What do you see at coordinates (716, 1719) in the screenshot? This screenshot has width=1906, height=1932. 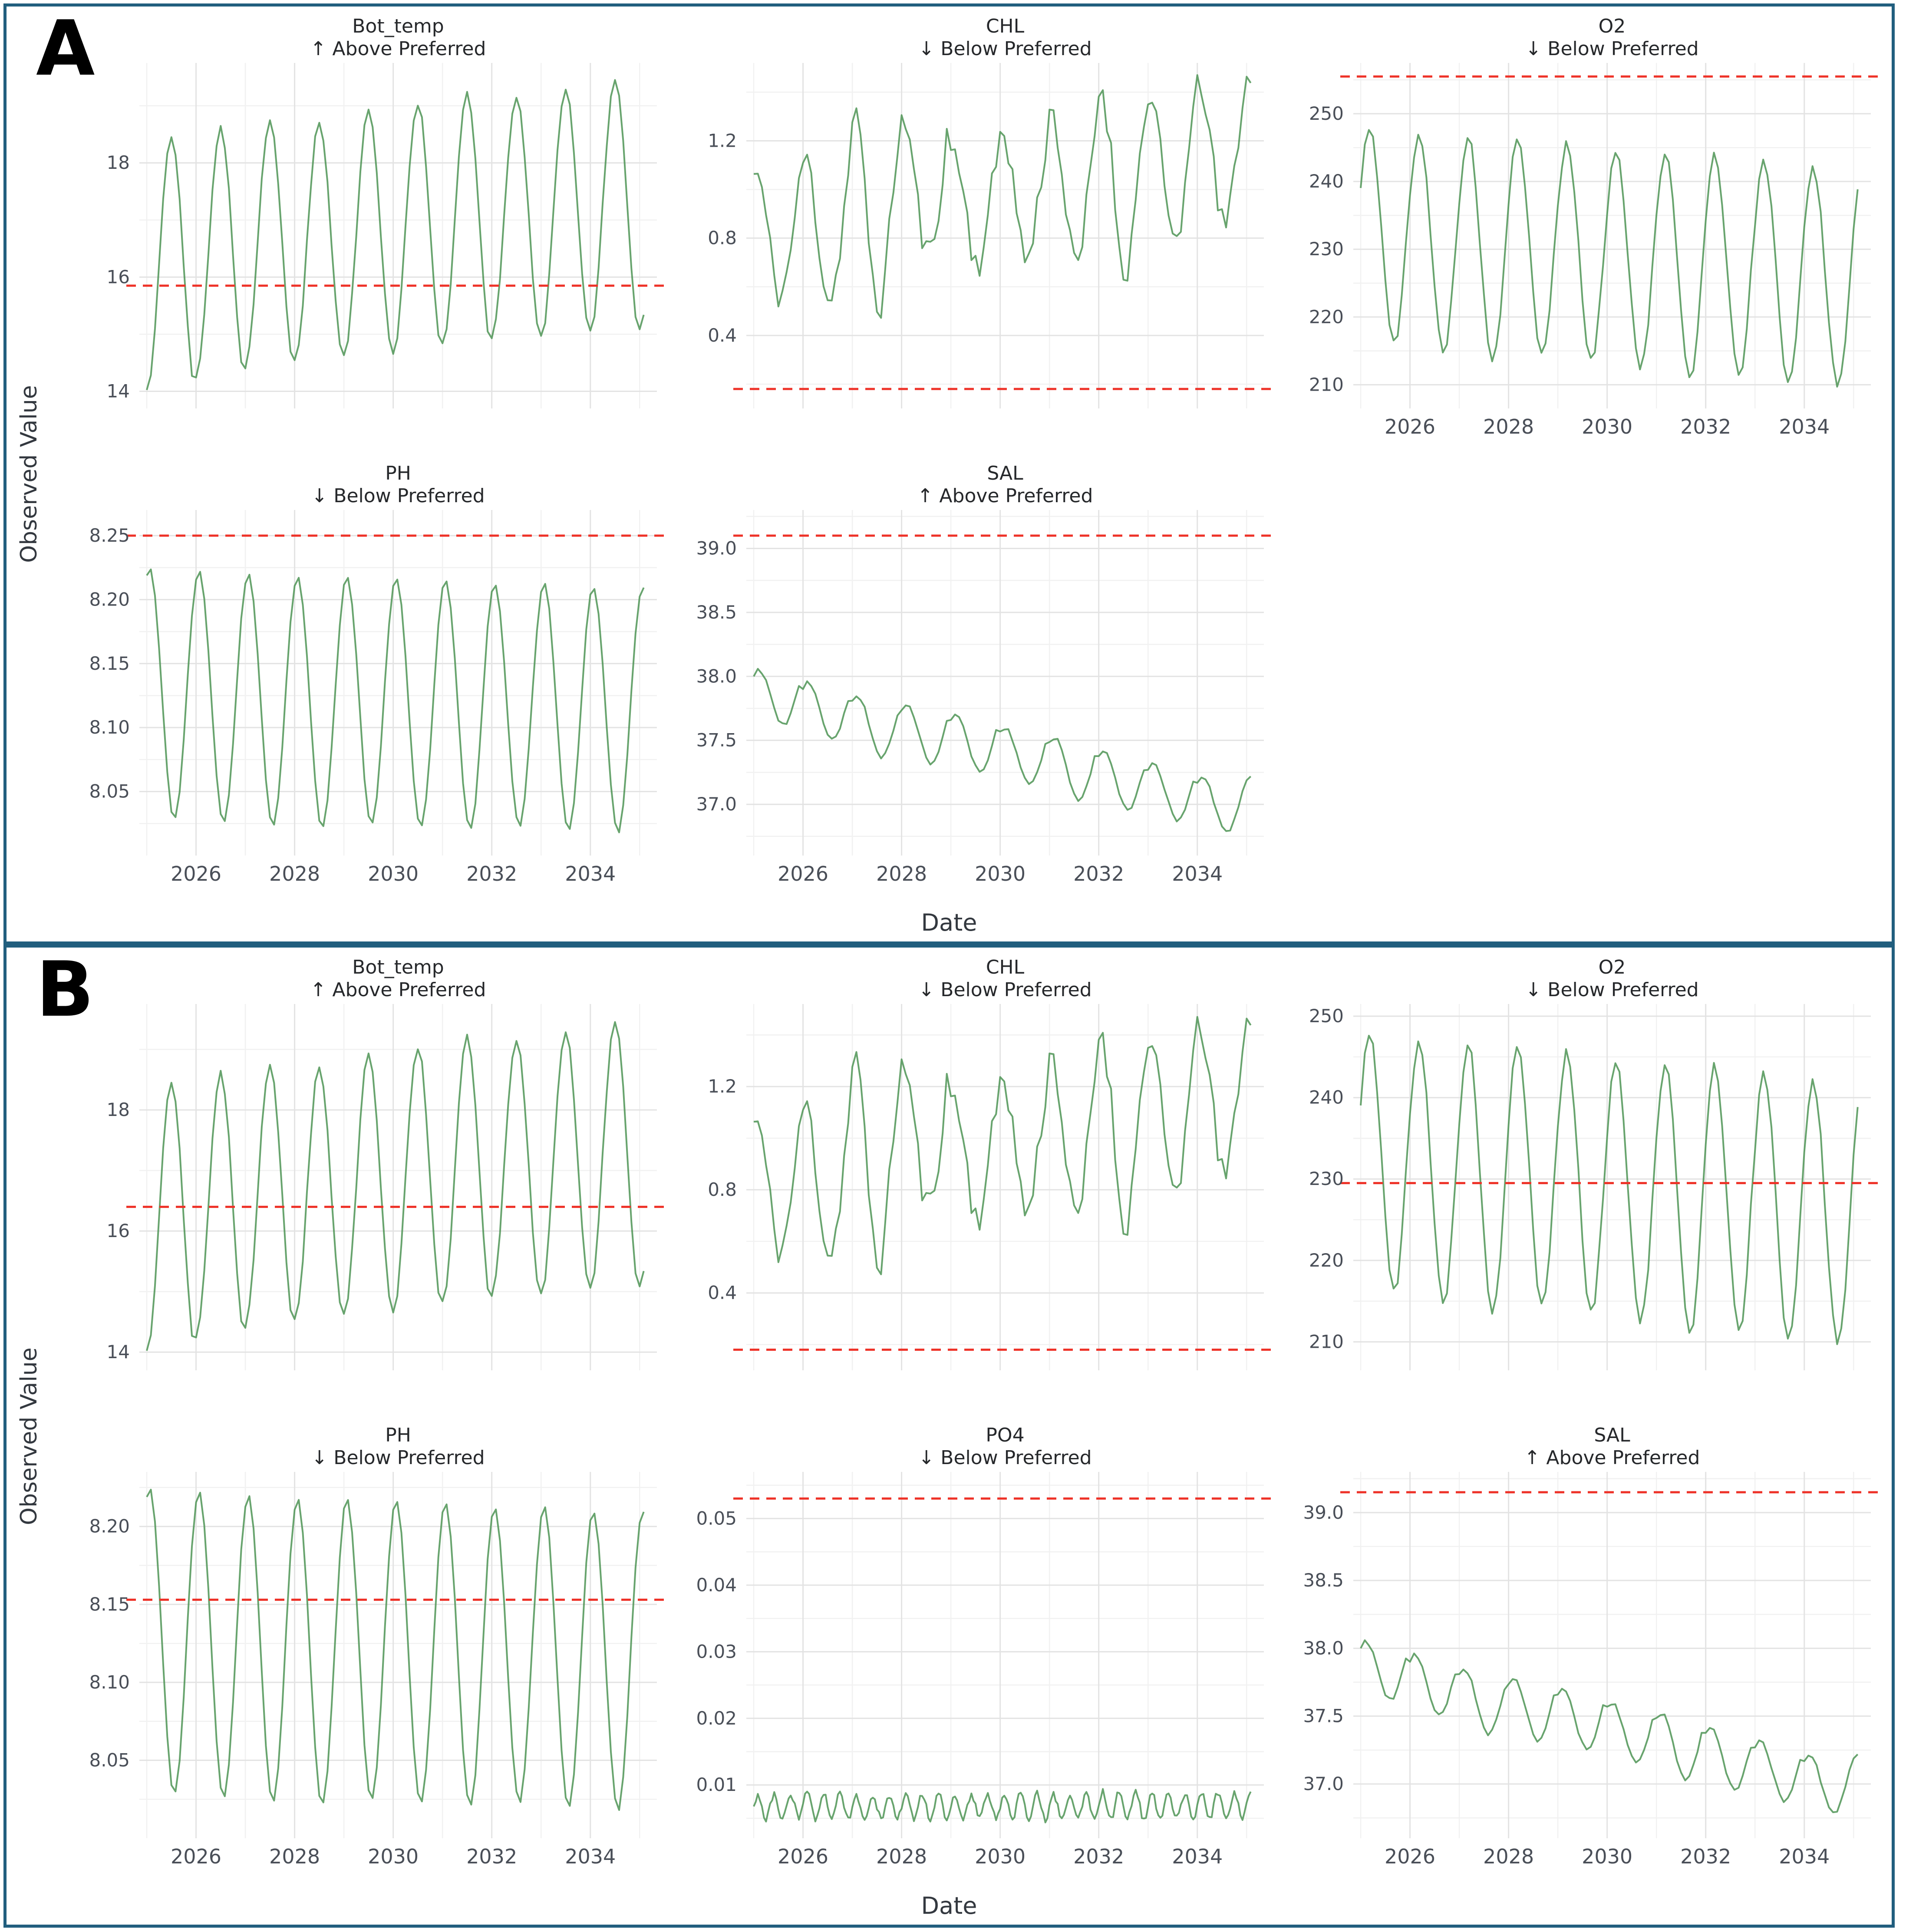 I see `y-tick-label: 0.02` at bounding box center [716, 1719].